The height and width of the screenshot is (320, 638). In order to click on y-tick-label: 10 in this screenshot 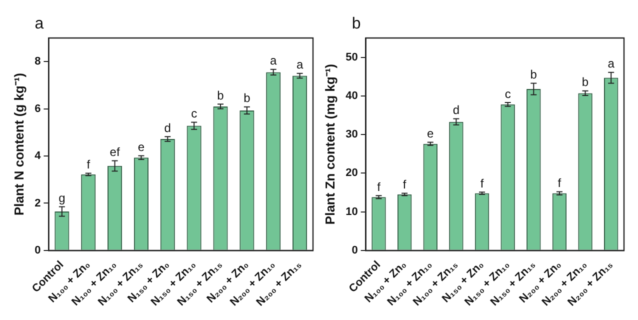, I will do `click(352, 212)`.